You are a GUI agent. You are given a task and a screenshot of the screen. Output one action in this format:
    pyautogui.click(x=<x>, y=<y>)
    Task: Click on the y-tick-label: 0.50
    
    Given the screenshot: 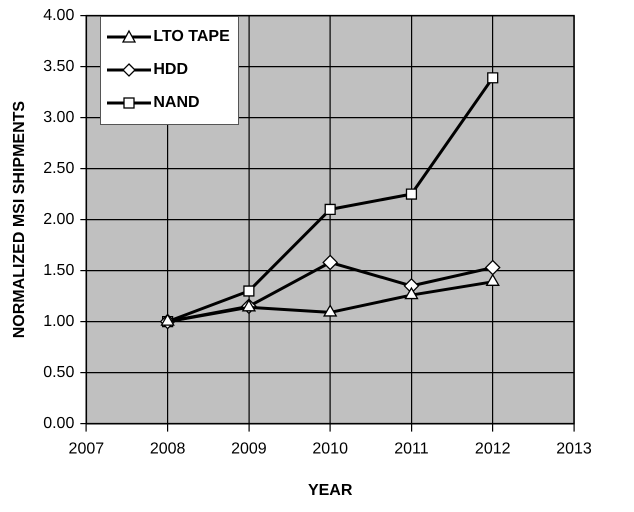 What is the action you would take?
    pyautogui.click(x=58, y=373)
    